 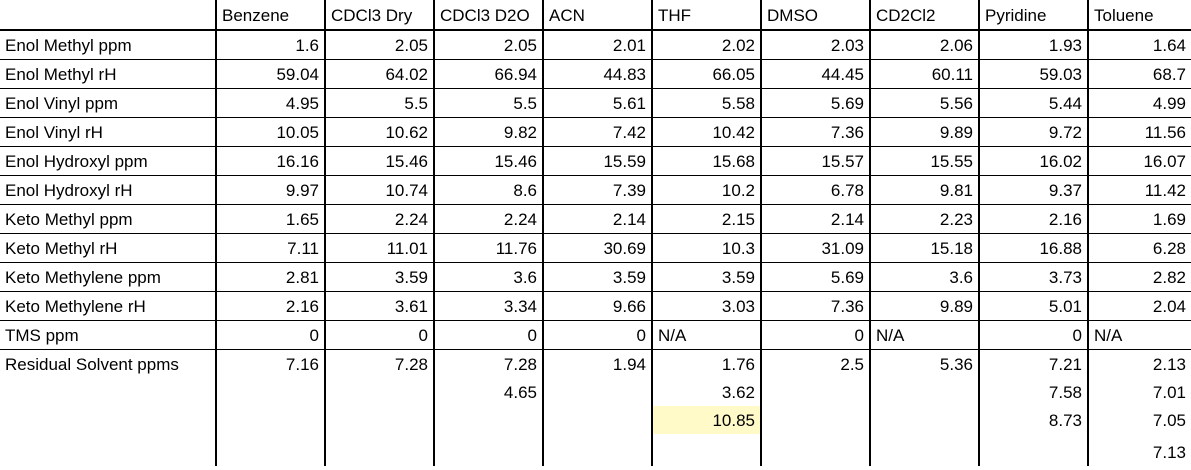 I want to click on table-cell: 30.69, so click(x=597, y=248).